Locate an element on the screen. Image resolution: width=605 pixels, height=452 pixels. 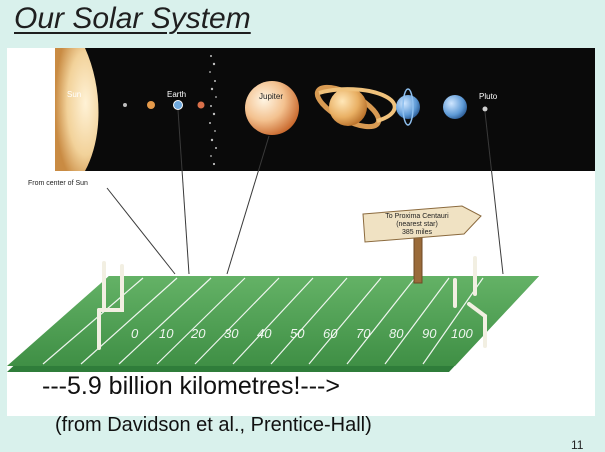
yard-marker: 40 is located at coordinates (264, 333).